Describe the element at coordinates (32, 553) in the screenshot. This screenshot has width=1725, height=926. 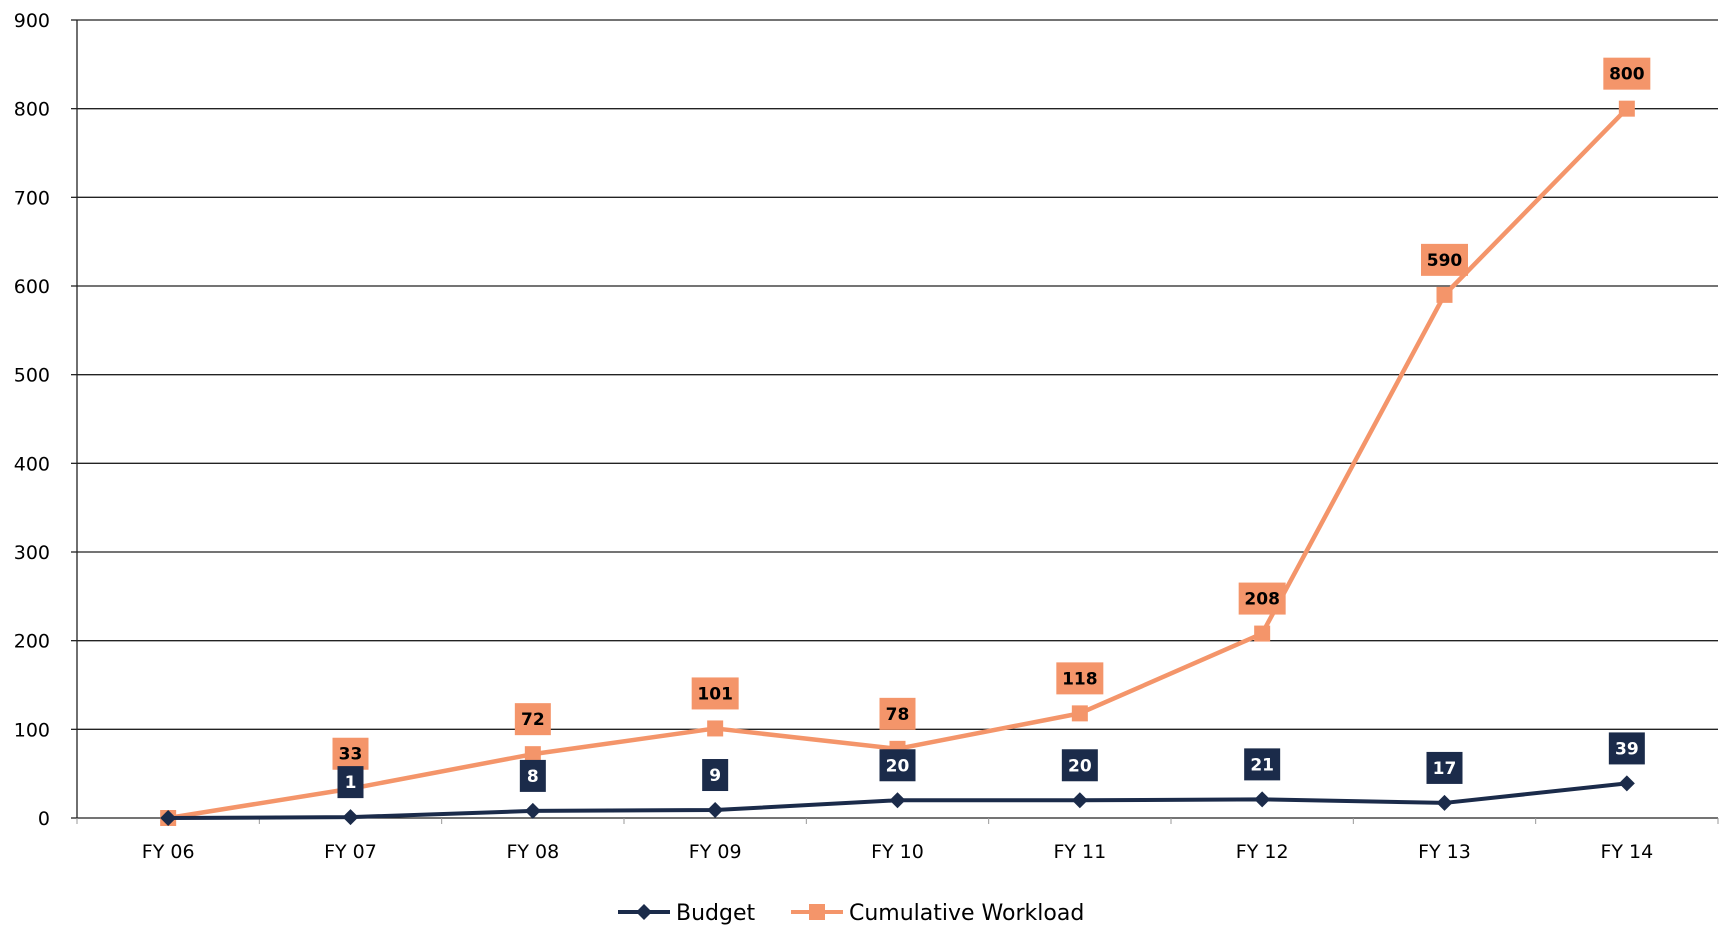
I see `y-tick-label: 300` at that location.